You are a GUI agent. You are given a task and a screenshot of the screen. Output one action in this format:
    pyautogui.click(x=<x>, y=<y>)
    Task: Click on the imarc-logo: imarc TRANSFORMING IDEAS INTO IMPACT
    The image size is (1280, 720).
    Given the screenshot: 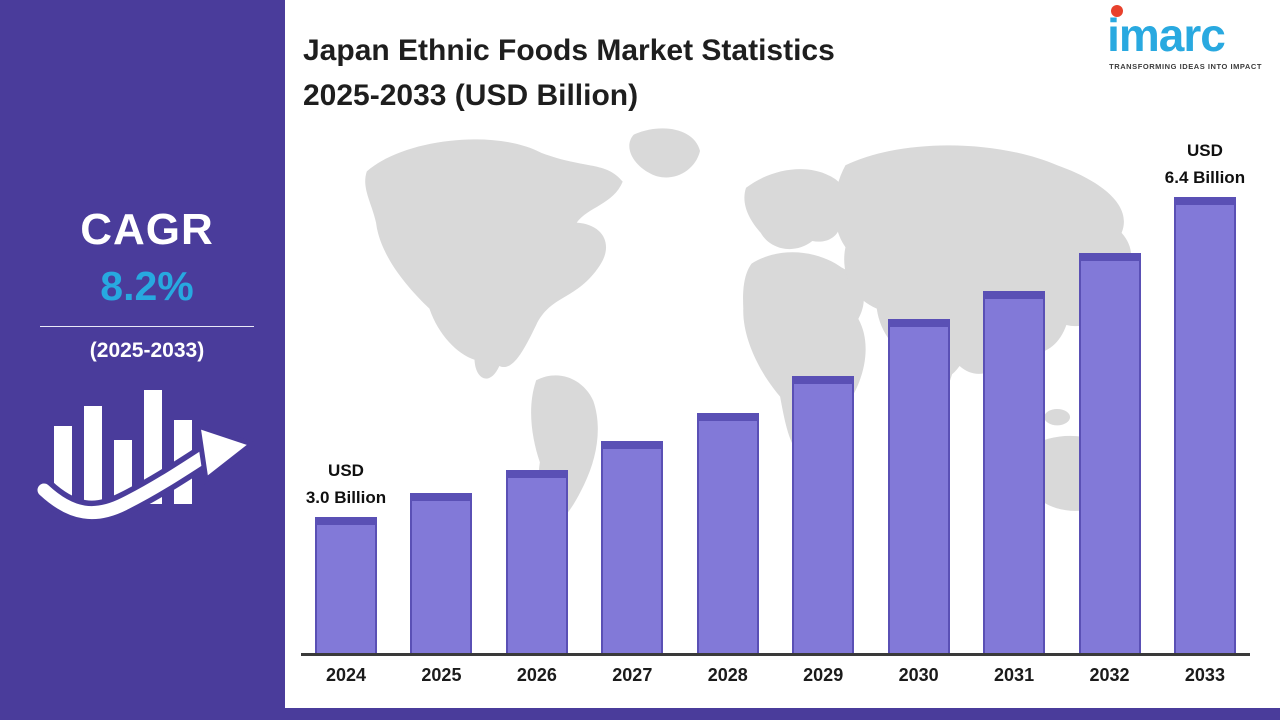 What is the action you would take?
    pyautogui.click(x=1184, y=38)
    